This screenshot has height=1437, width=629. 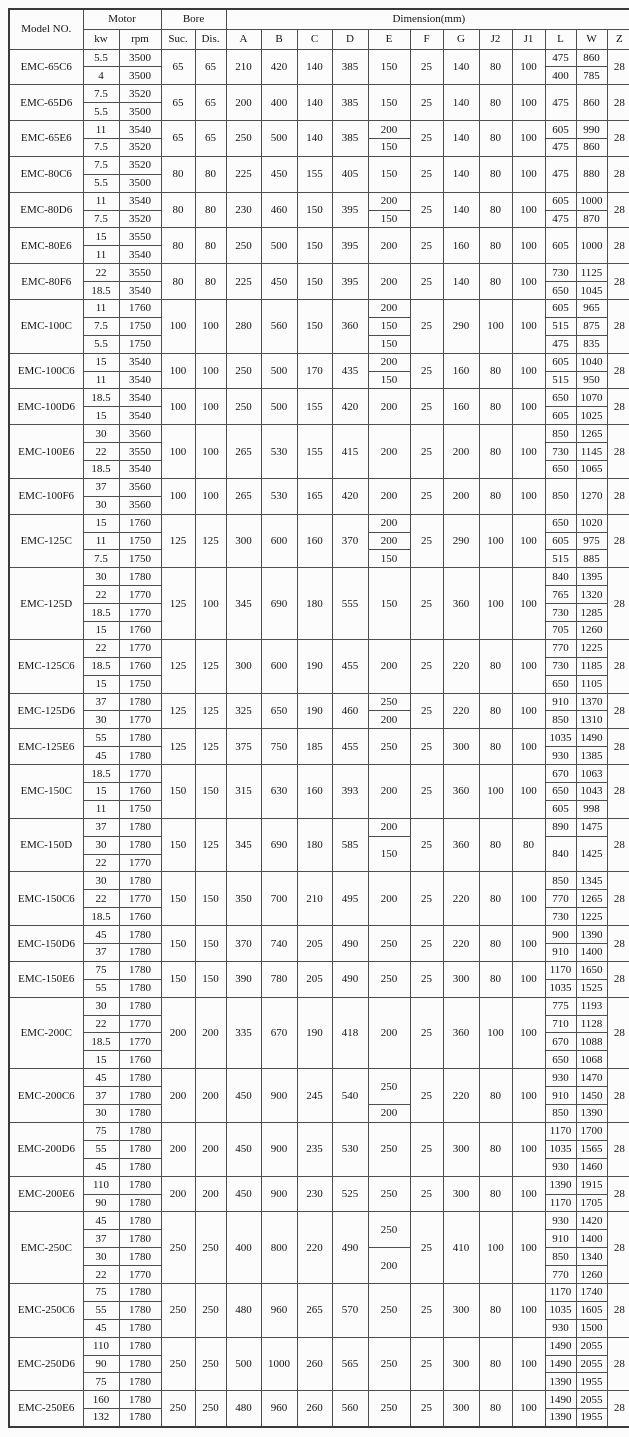 I want to click on j2-cell: 100, so click(x=495, y=603).